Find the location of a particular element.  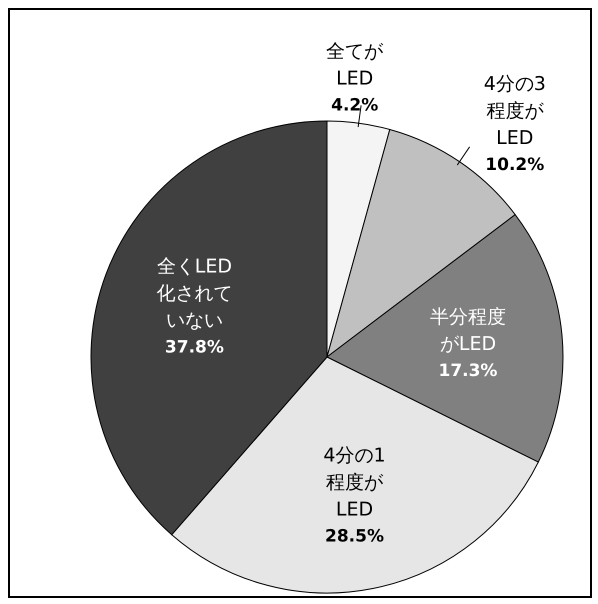

data-label: 10.2% is located at coordinates (514, 164).